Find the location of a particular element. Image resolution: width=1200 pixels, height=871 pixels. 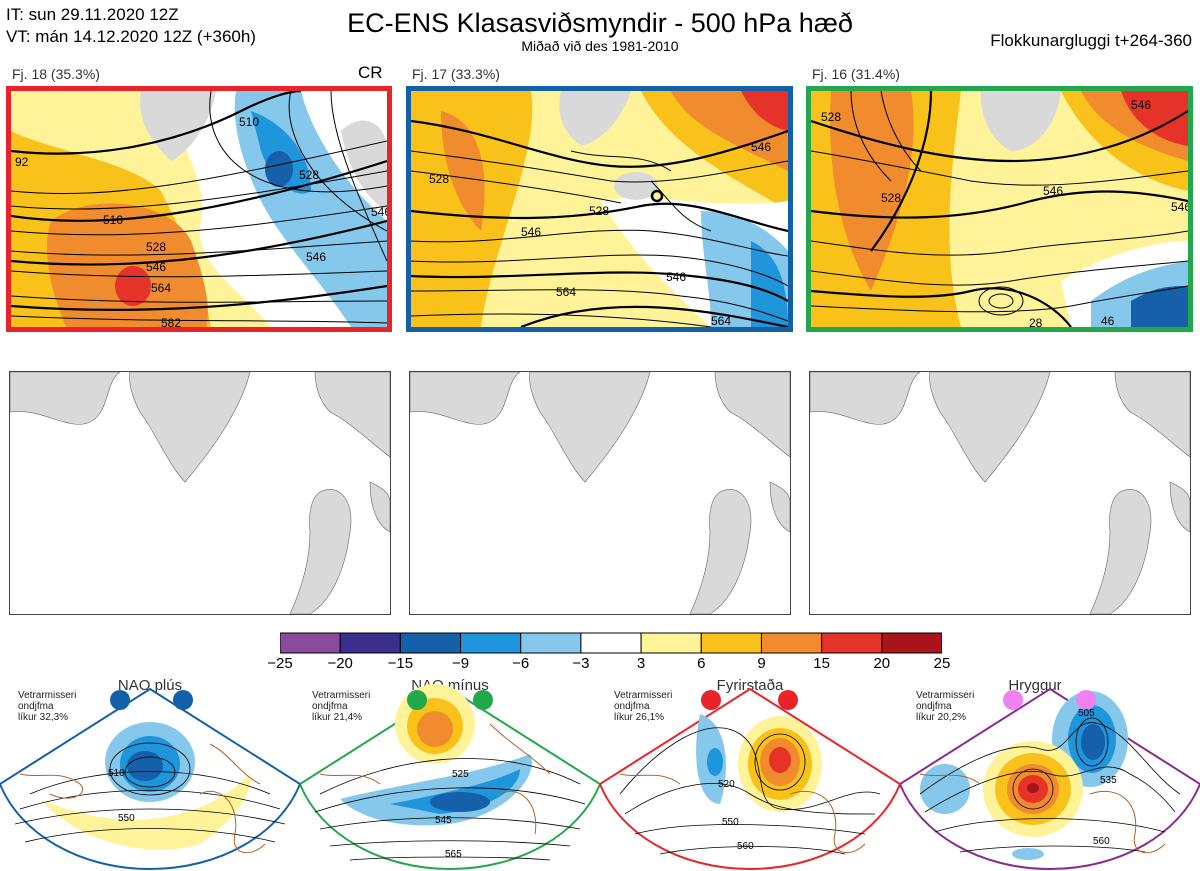

regime-map-2: 525 545 565 is located at coordinates (450, 777).